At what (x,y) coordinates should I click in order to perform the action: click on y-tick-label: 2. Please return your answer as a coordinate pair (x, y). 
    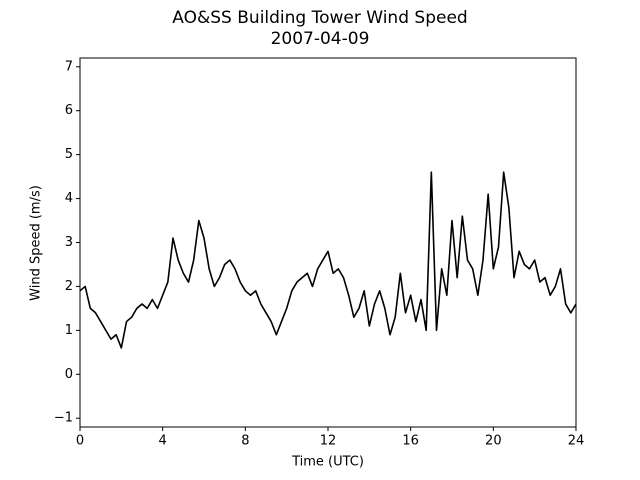
    Looking at the image, I should click on (69, 286).